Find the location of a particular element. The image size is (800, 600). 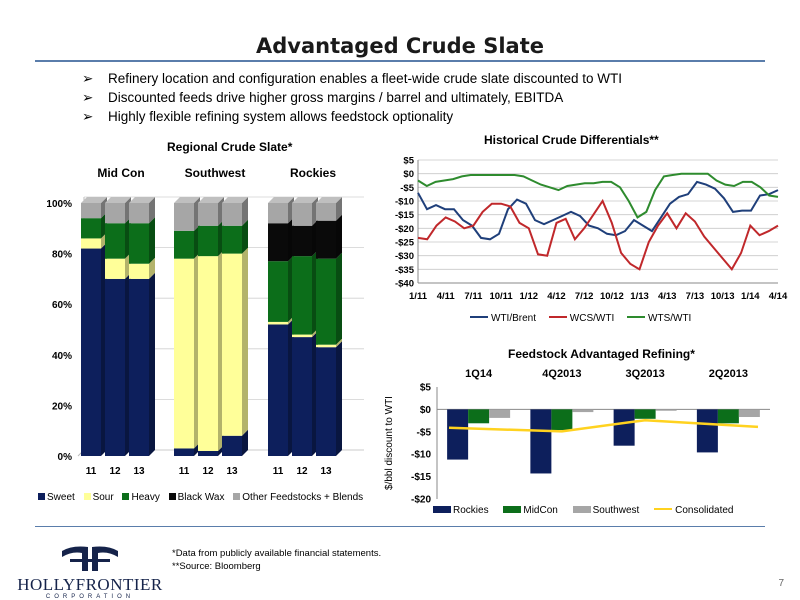

x-tick-label: 4/13 is located at coordinates (667, 296).